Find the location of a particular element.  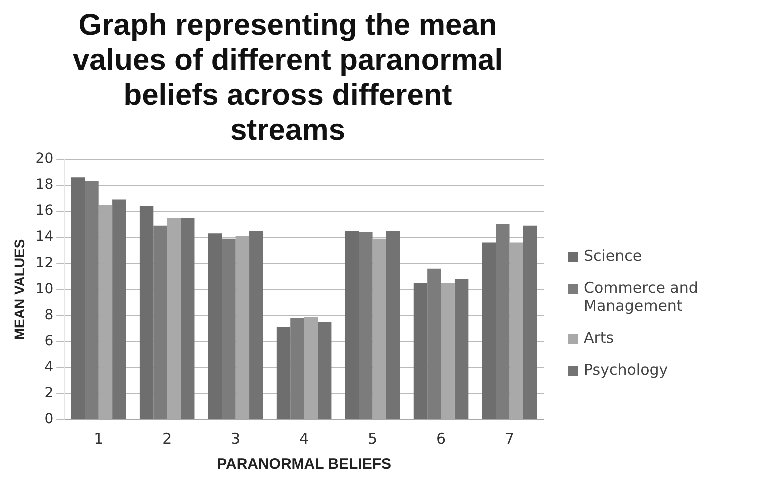

y-tick-label: 2 is located at coordinates (49, 394).